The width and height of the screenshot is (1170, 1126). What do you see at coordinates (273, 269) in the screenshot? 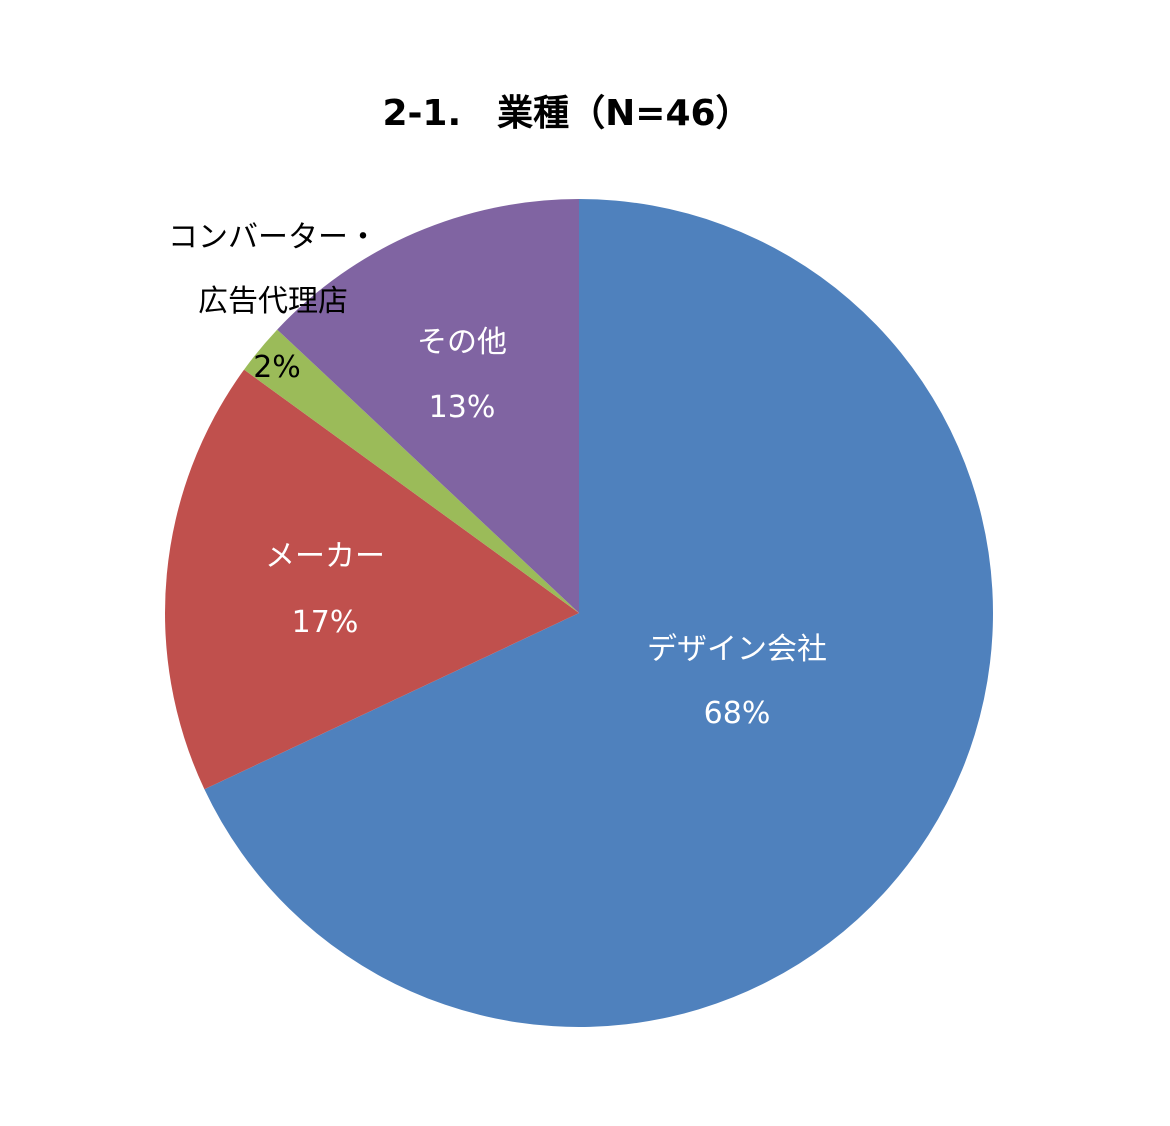
I see `category-label: コンバーター・ 広告代理店` at bounding box center [273, 269].